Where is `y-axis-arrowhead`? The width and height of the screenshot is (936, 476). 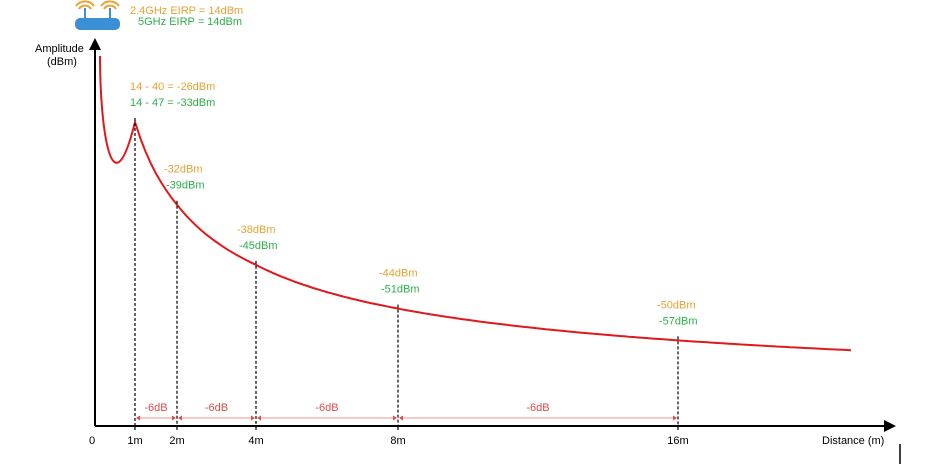 y-axis-arrowhead is located at coordinates (95, 44).